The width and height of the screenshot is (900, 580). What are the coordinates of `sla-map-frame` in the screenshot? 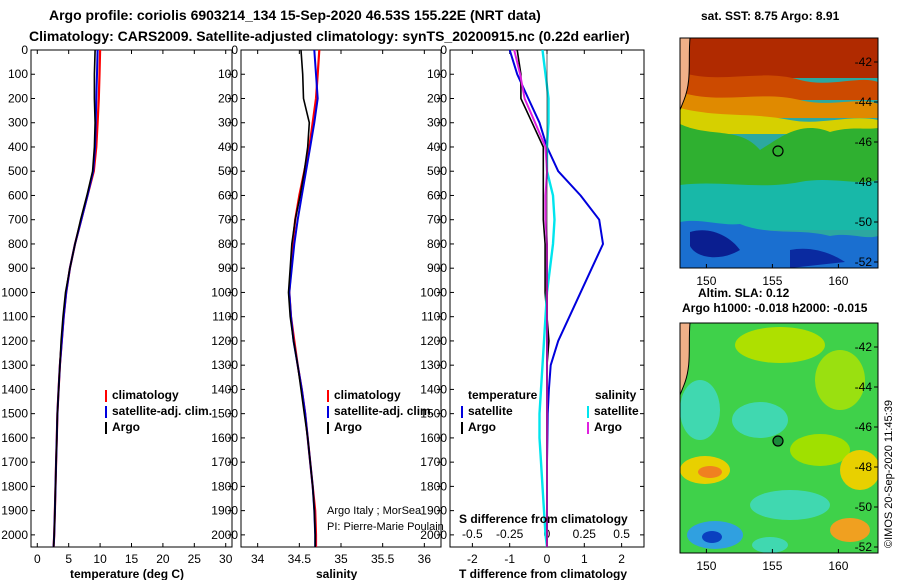 It's located at (779, 438).